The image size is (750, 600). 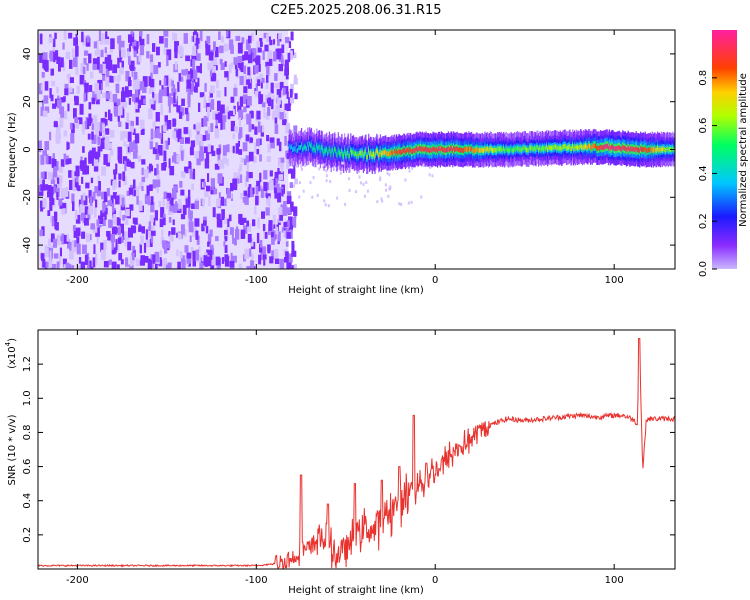 What do you see at coordinates (11, 353) in the screenshot?
I see `y-multiplier: (x104)` at bounding box center [11, 353].